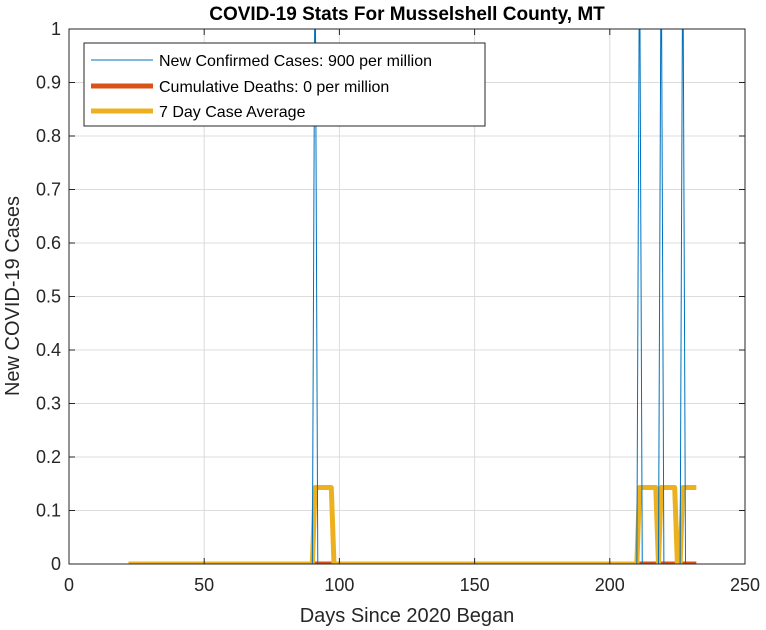 Image resolution: width=766 pixels, height=630 pixels. I want to click on y-tick-label: 1, so click(56, 29).